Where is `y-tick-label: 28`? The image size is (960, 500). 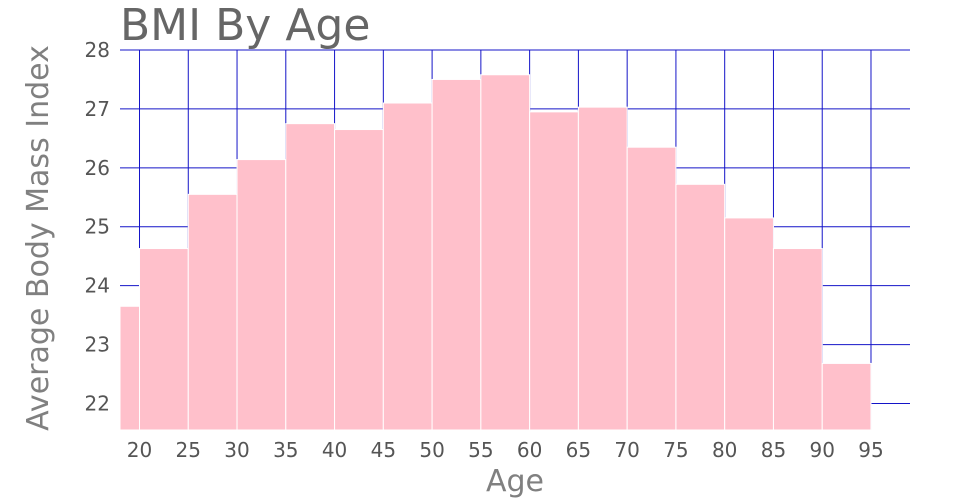 y-tick-label: 28 is located at coordinates (97, 50).